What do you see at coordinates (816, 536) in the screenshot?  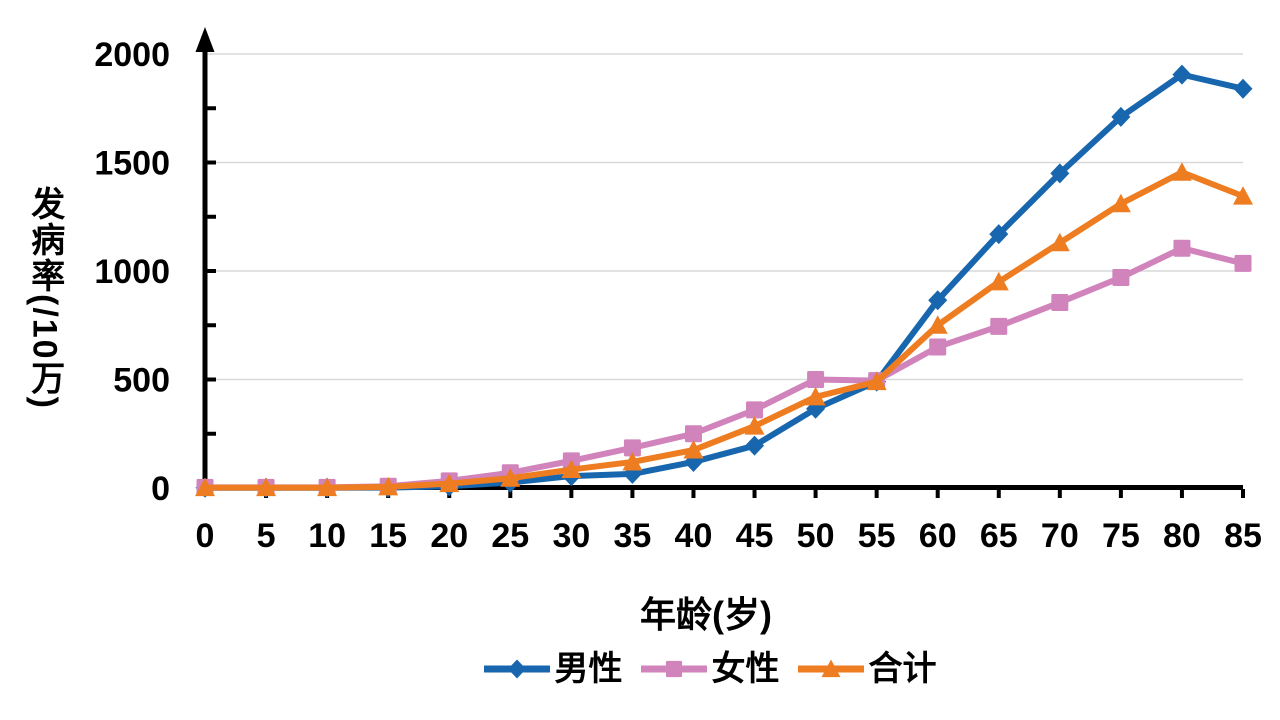 I see `x-tick-label: 50` at bounding box center [816, 536].